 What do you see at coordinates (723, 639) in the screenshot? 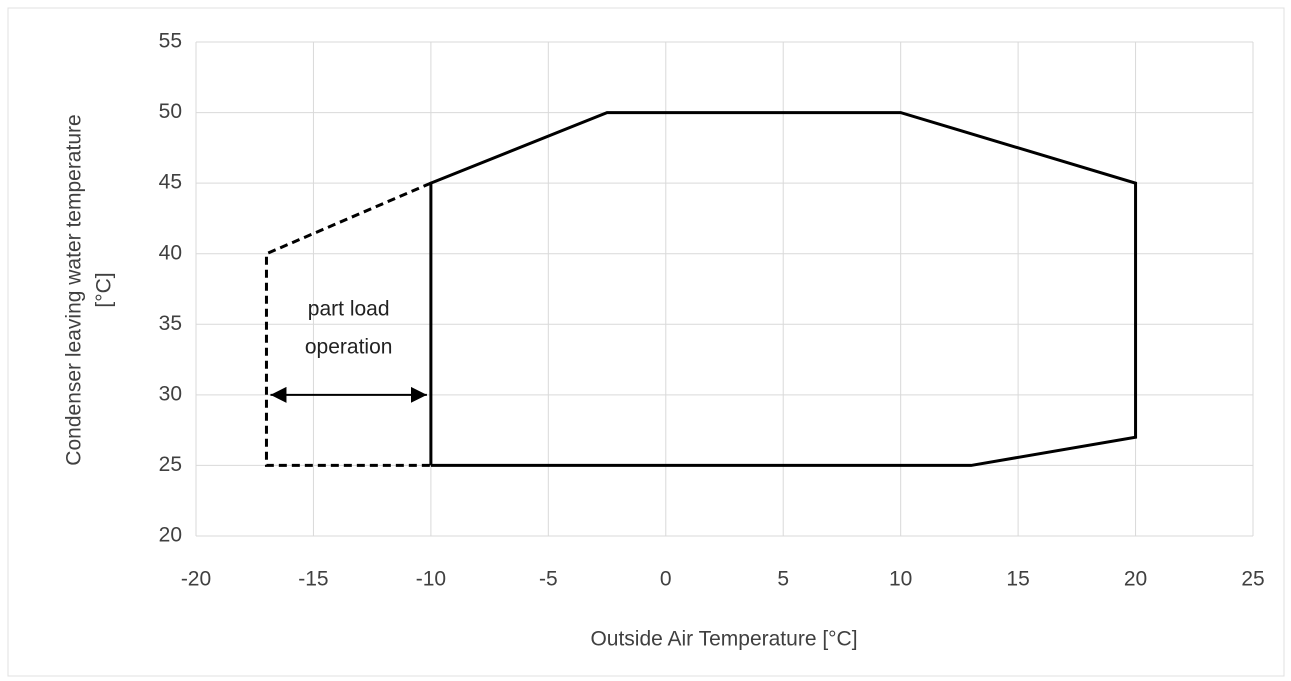
I see `x-axis-label: Outside Air Temperature [°C]` at bounding box center [723, 639].